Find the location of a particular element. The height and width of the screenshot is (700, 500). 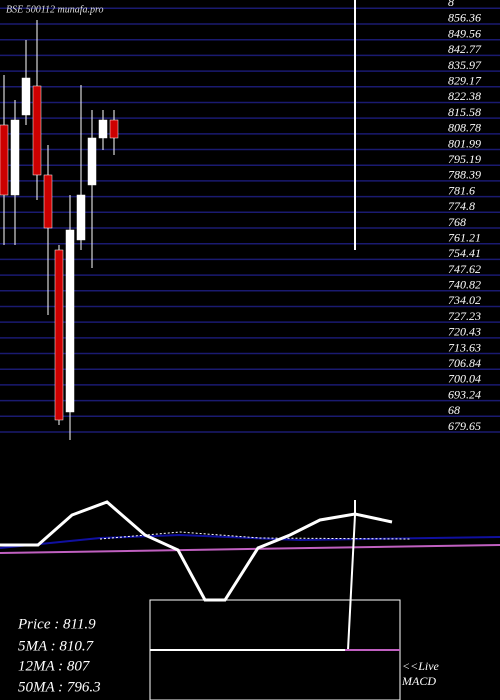

y-tick-label: 740.82 is located at coordinates (464, 285).